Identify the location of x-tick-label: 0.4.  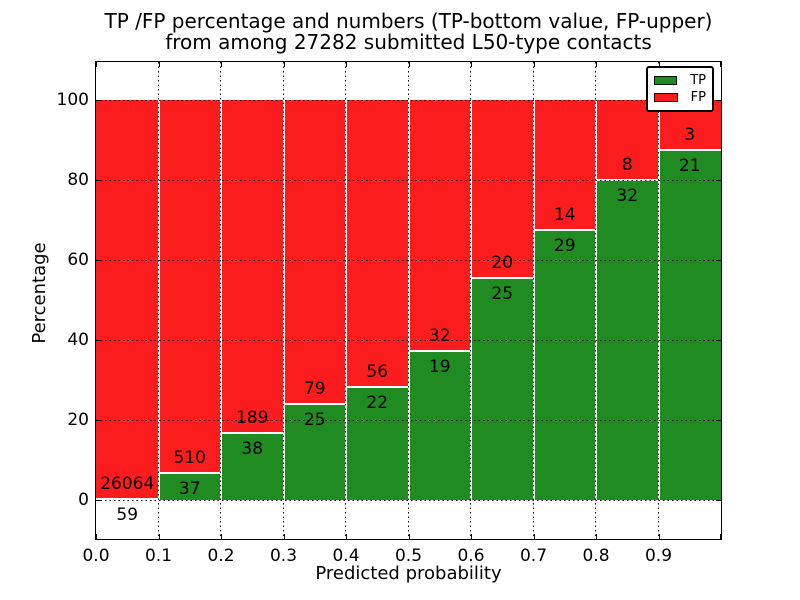
(346, 556).